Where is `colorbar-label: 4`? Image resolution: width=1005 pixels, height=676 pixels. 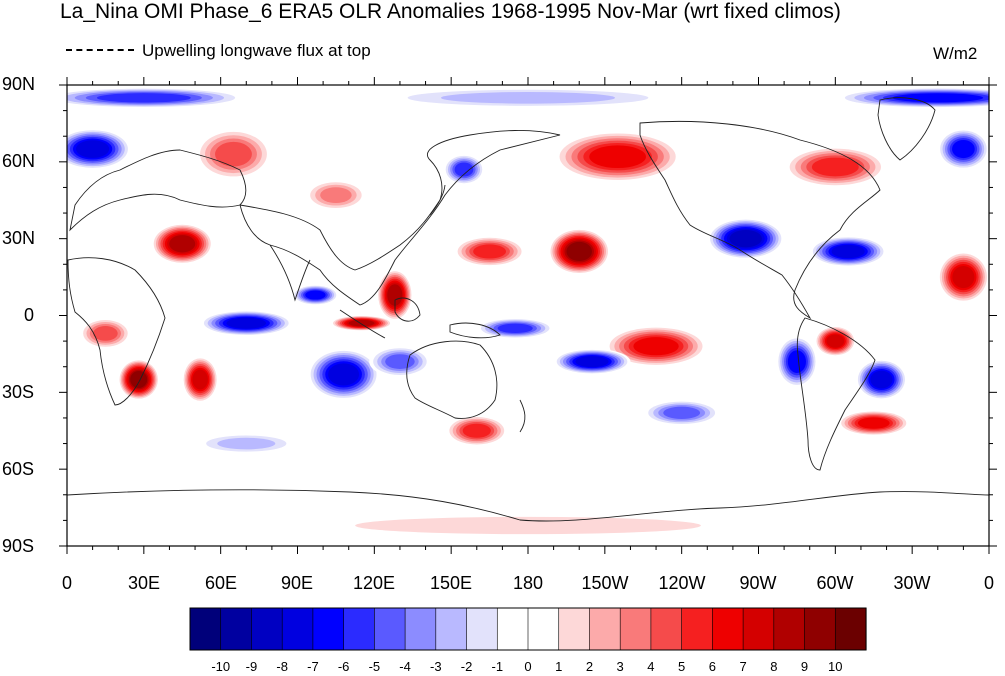
colorbar-label: 4 is located at coordinates (651, 666).